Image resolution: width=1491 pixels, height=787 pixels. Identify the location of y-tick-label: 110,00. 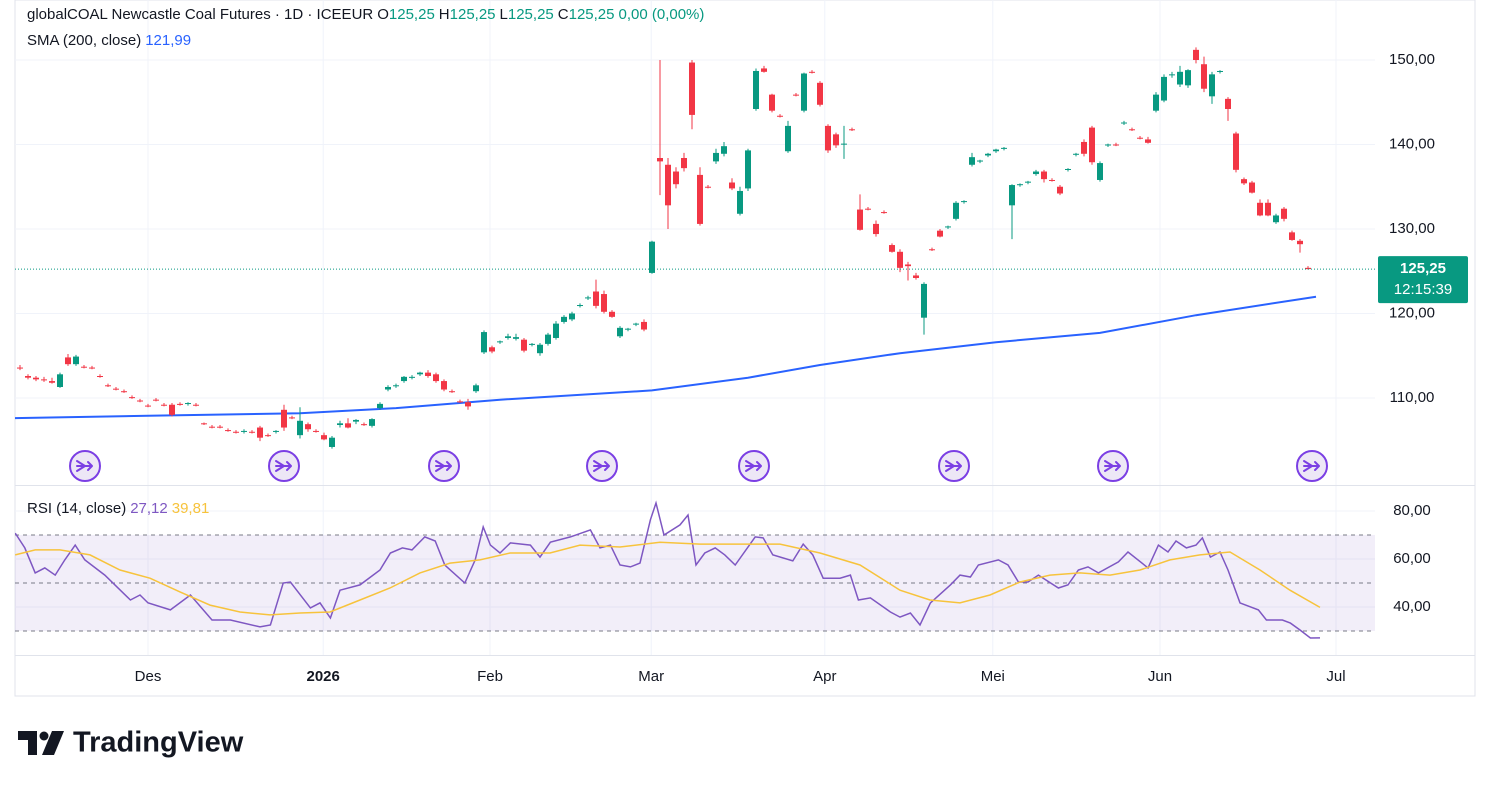
(1412, 397).